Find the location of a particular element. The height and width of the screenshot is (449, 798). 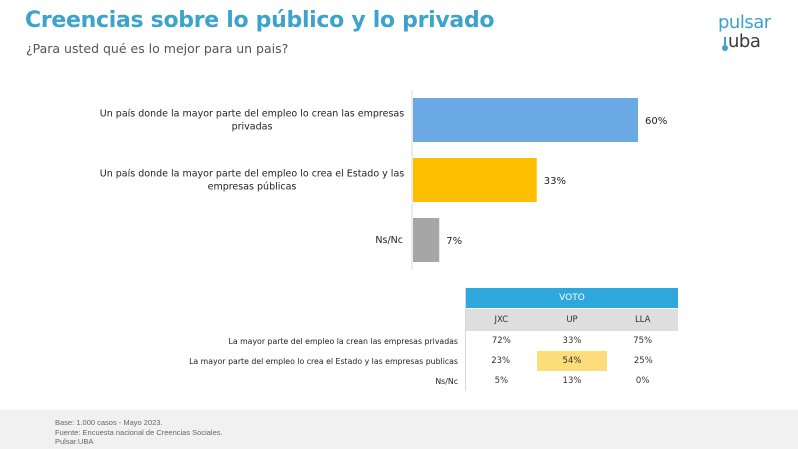

column-header-jxc: JXC is located at coordinates (501, 320).